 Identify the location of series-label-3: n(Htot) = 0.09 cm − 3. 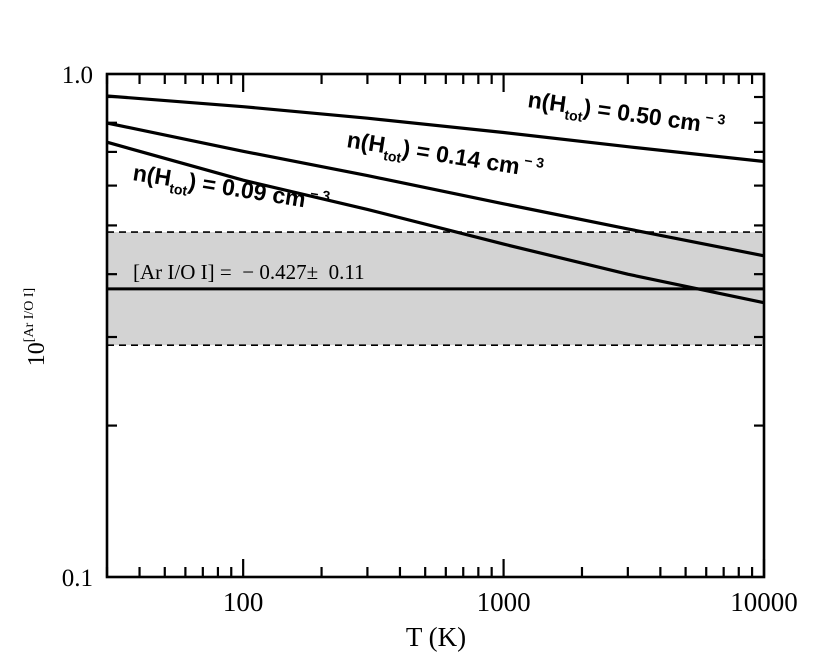
(230, 189).